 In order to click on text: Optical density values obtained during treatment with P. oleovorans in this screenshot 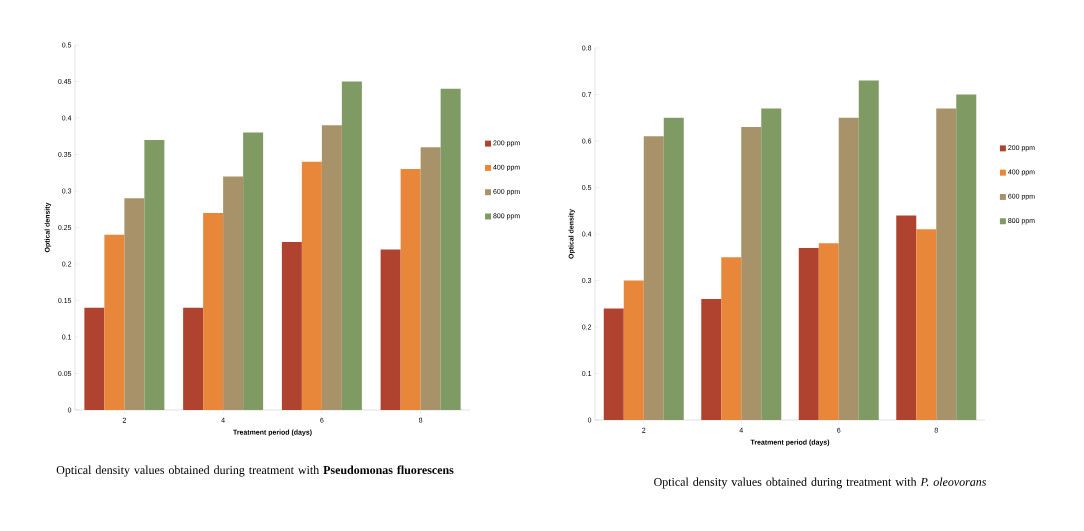, I will do `click(820, 483)`.